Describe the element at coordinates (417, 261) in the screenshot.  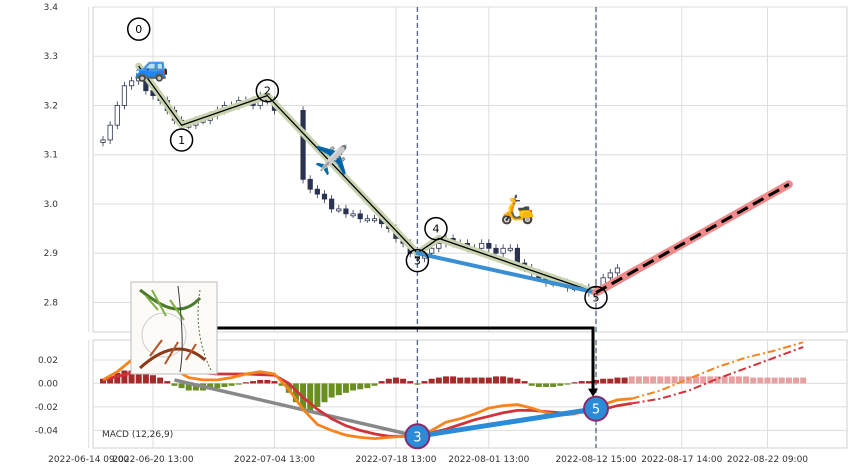
I see `wave-label-3: 3` at that location.